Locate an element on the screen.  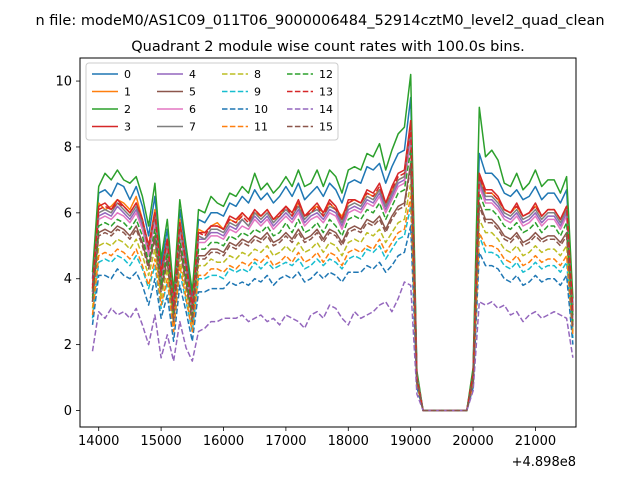
legend-label-12: 12 is located at coordinates (326, 74).